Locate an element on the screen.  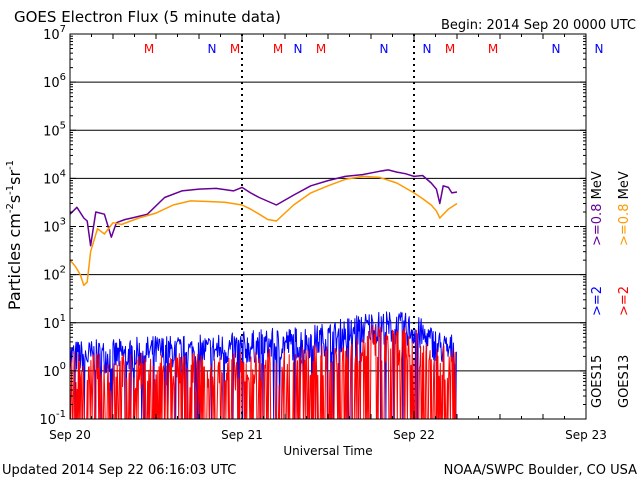
y-tick-label: 10³ is located at coordinates (54, 226).